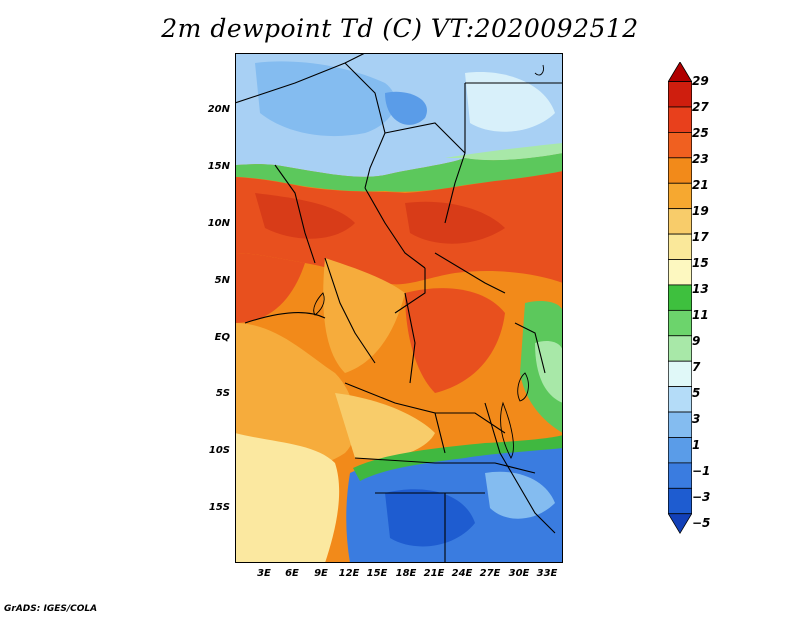 Image resolution: width=800 pixels, height=618 pixels. What do you see at coordinates (696, 367) in the screenshot?
I see `colorbar-label: 7` at bounding box center [696, 367].